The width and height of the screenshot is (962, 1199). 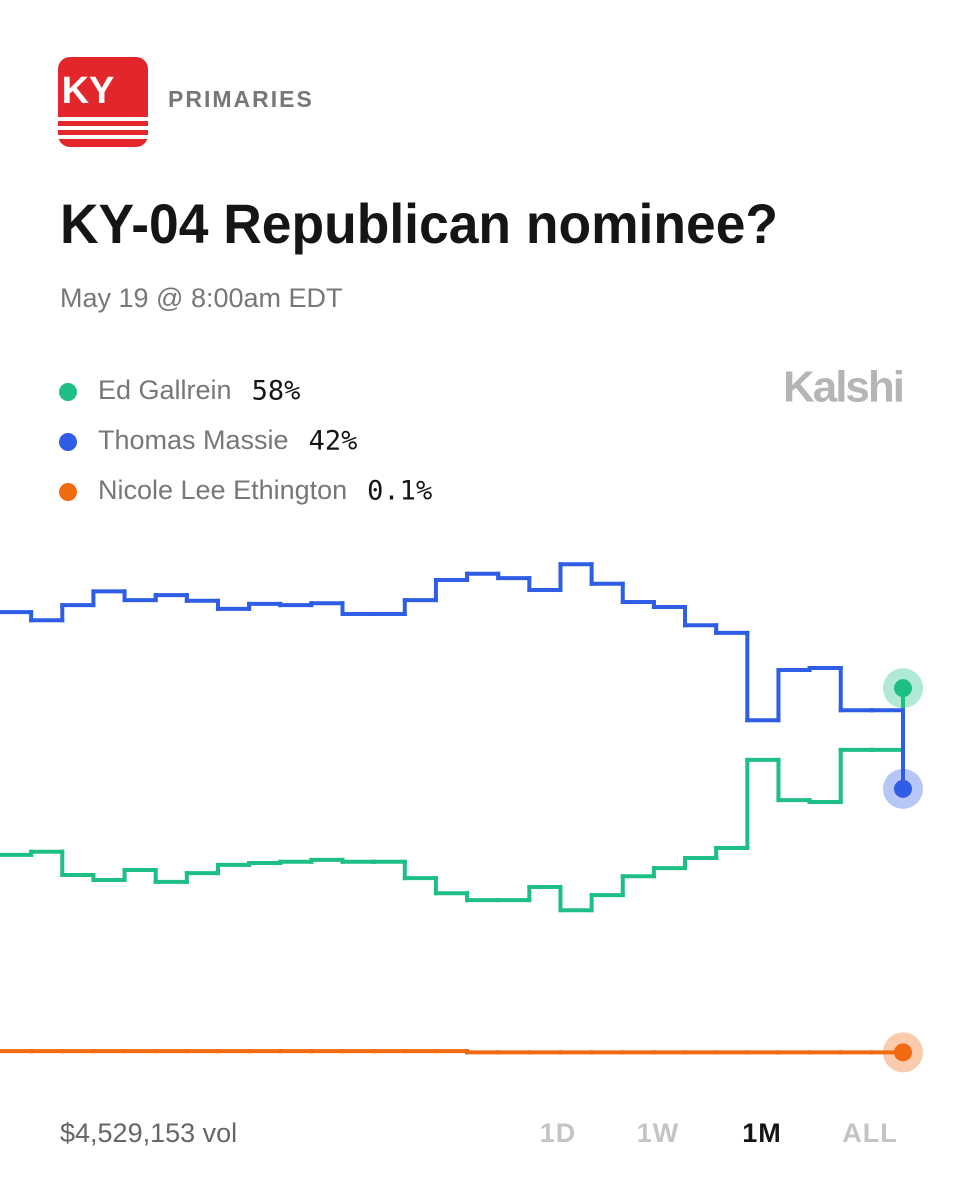 I want to click on range-button: 1W, so click(x=658, y=1133).